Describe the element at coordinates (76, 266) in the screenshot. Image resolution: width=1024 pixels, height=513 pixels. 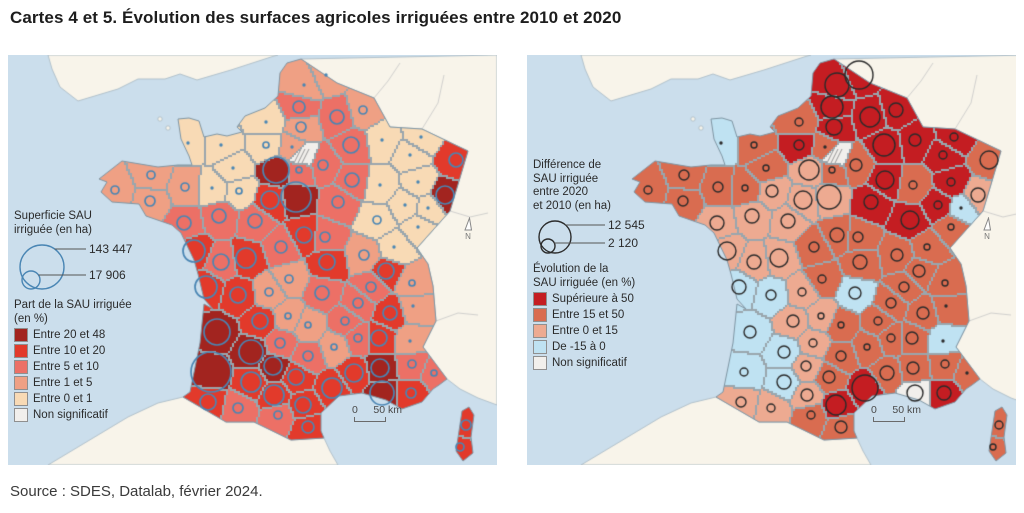
I see `size-legend-circles: 143 447 17 906` at that location.